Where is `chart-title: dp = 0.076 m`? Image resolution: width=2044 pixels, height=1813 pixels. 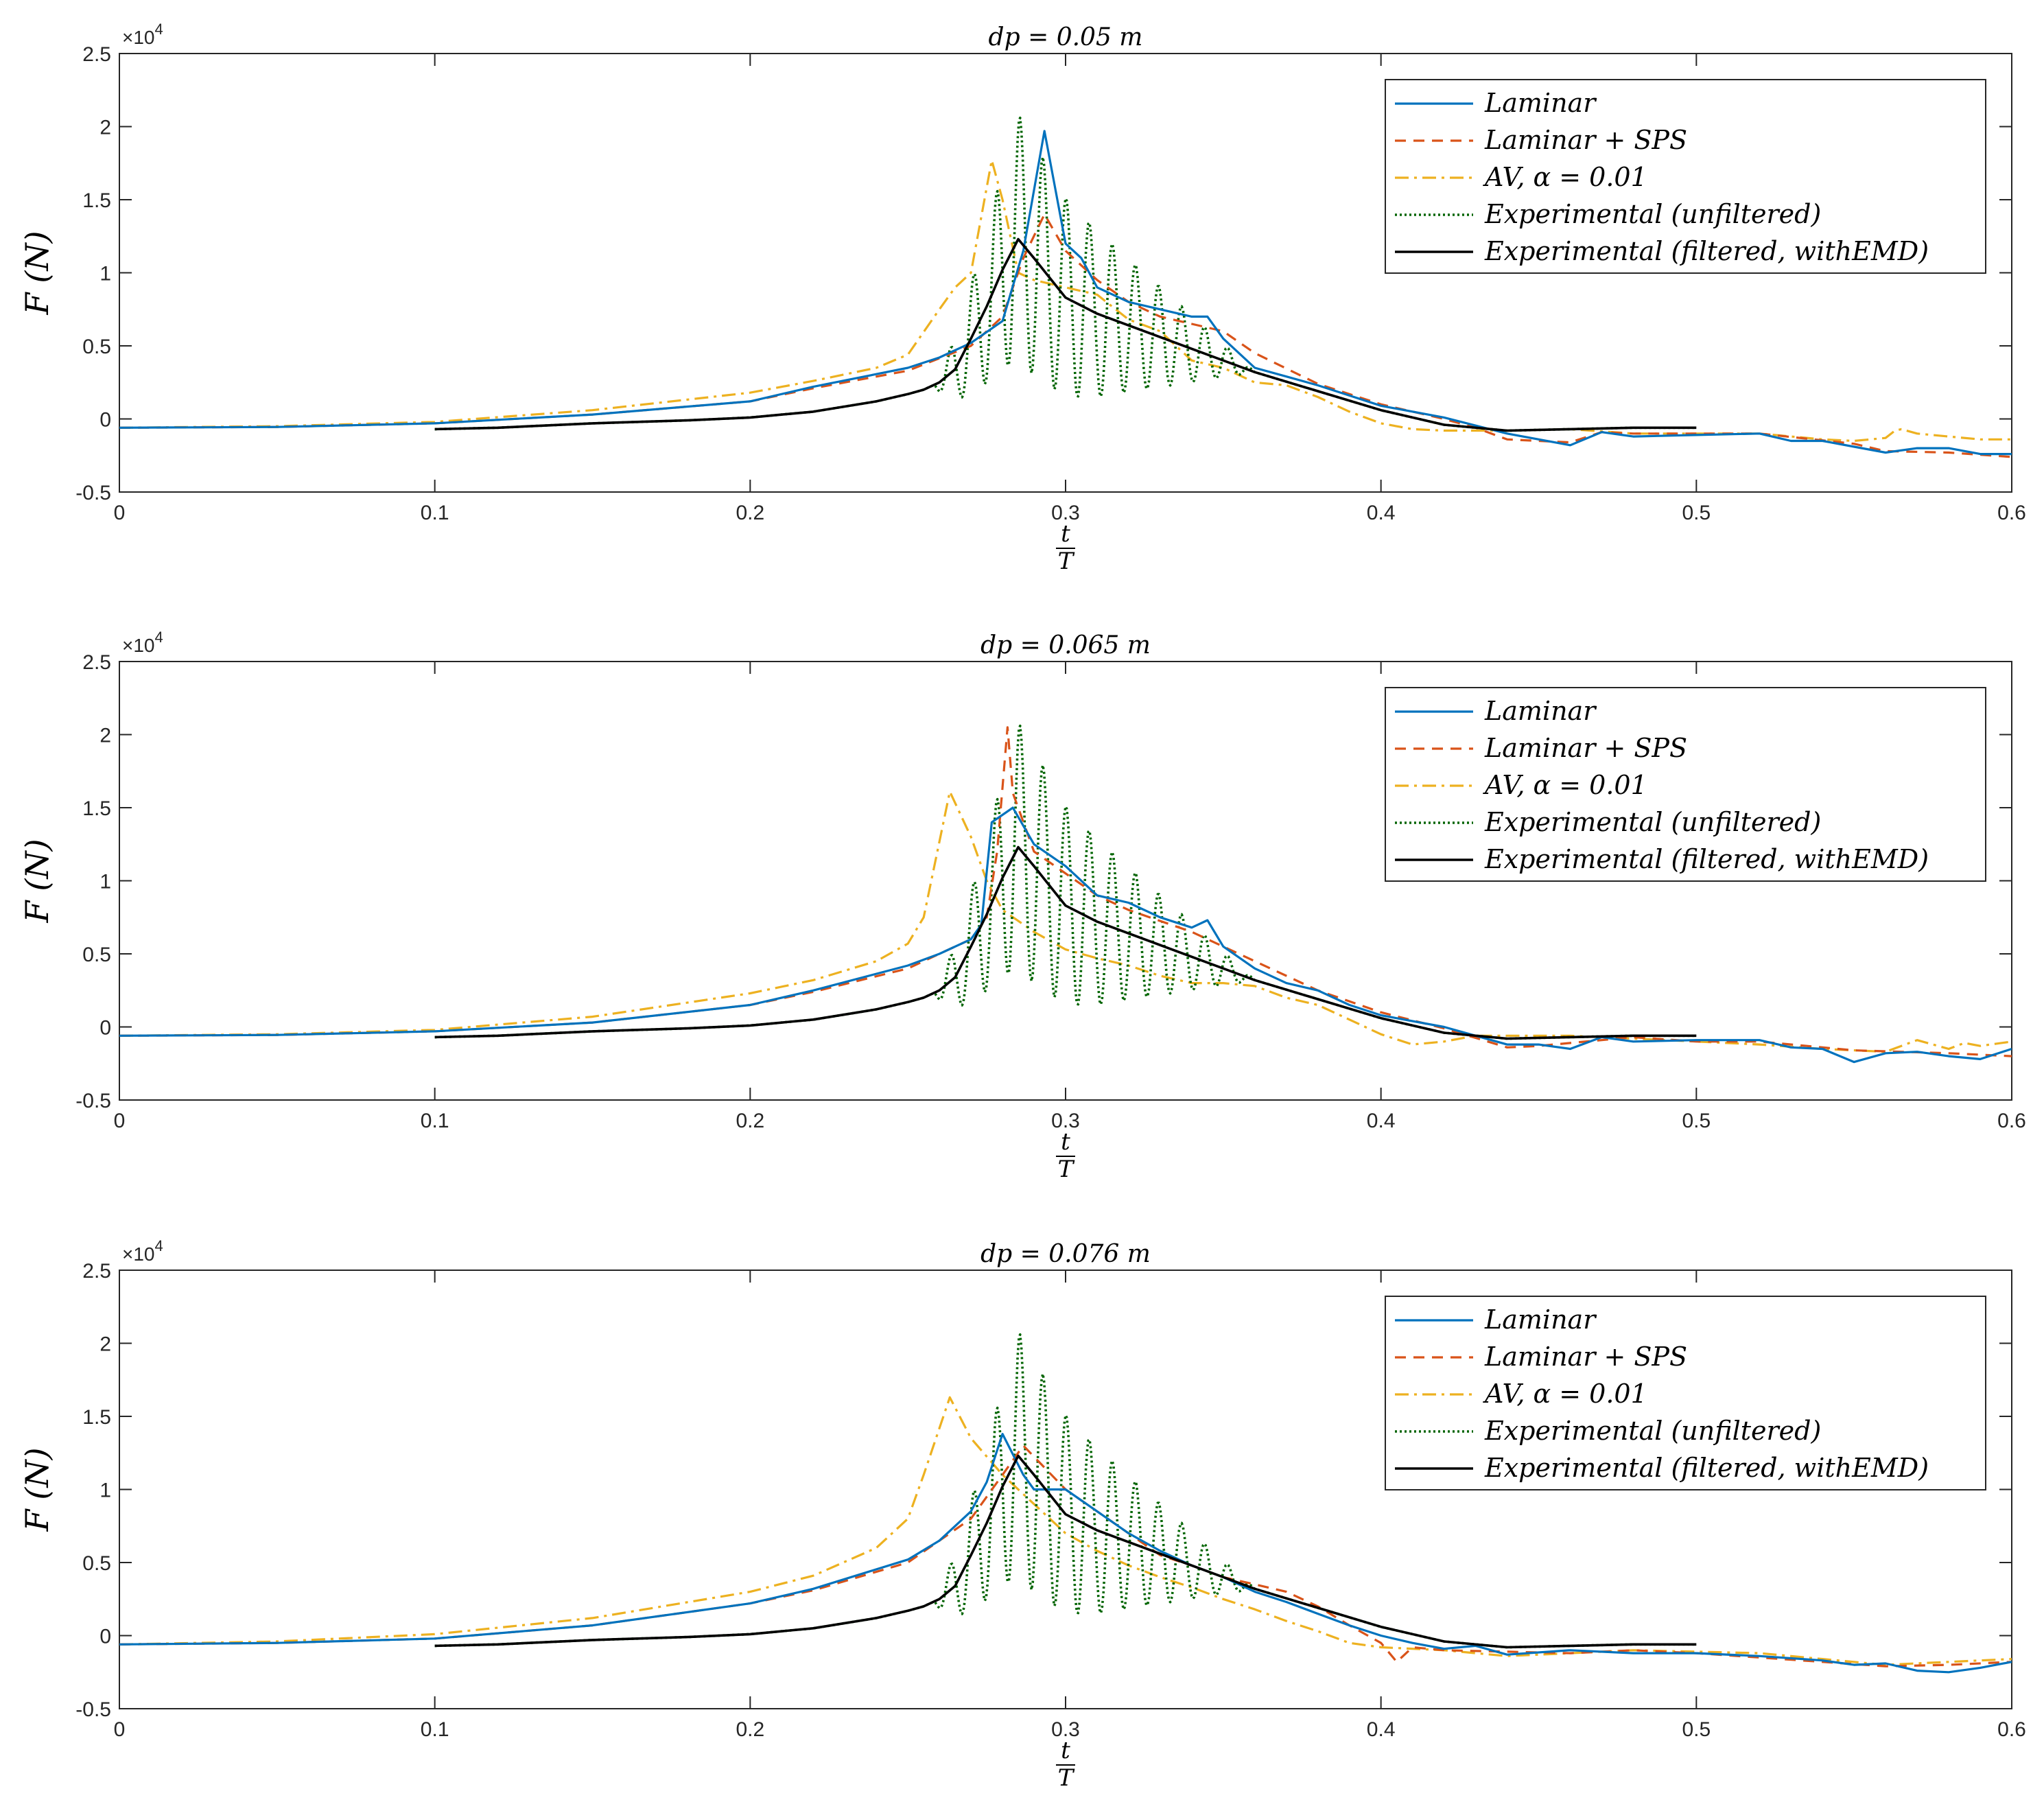
chart-title: dp = 0.076 m is located at coordinates (1065, 1254).